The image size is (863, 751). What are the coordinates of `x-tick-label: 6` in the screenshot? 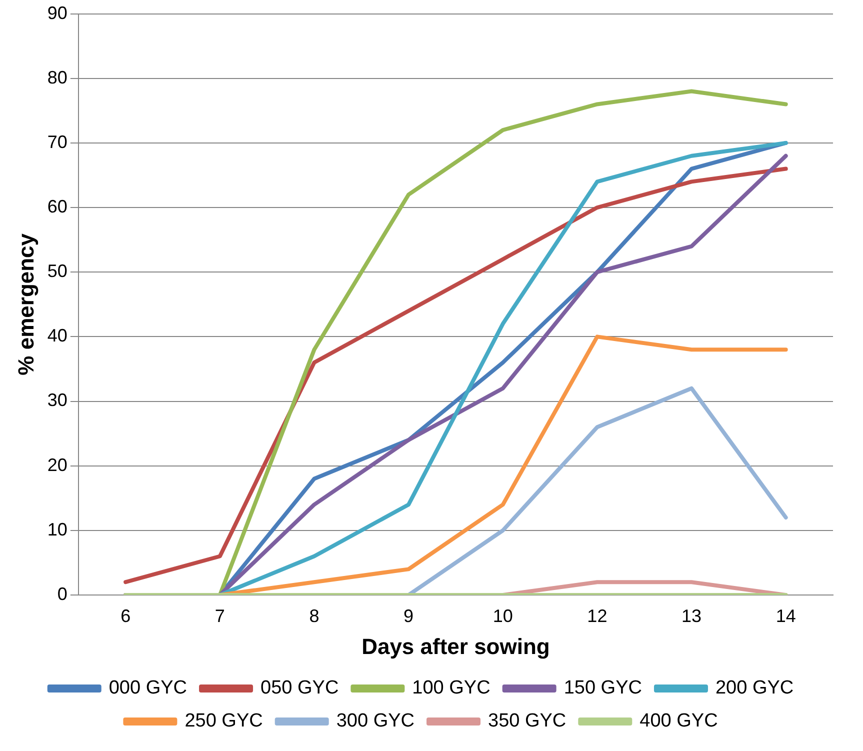 It's located at (125, 616).